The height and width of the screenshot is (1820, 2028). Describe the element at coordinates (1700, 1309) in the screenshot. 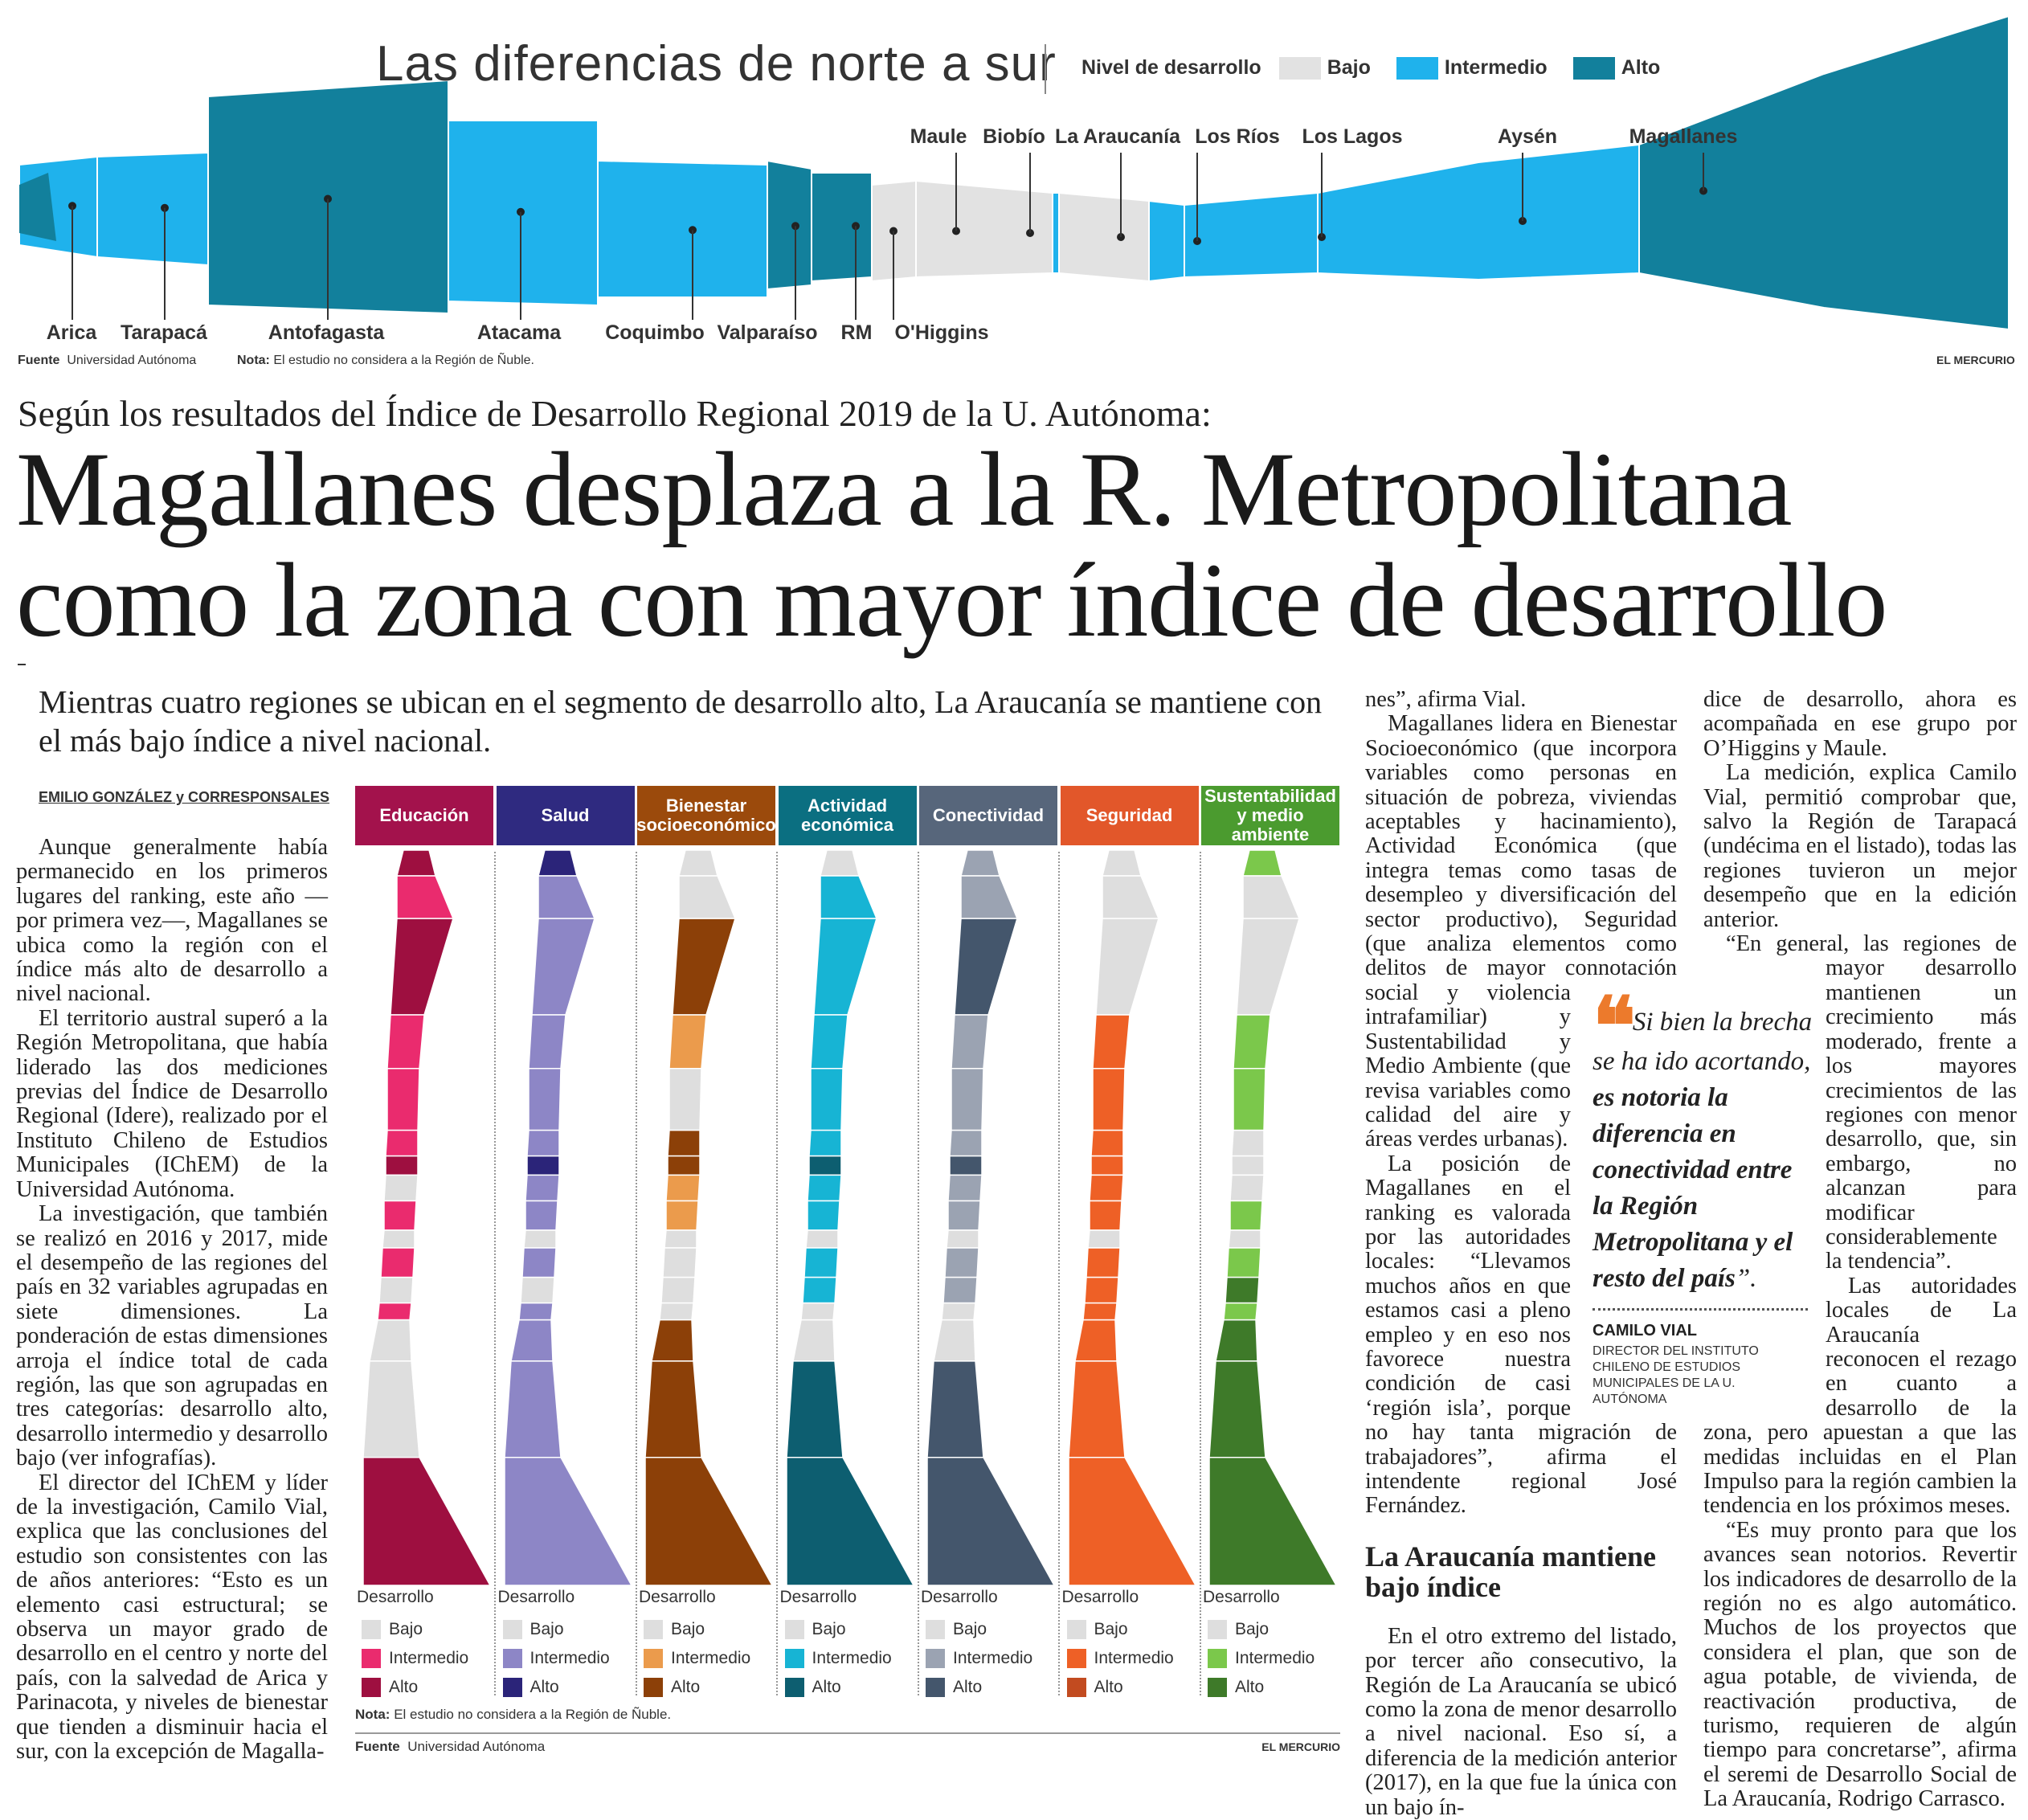

I see `quote-divider` at that location.